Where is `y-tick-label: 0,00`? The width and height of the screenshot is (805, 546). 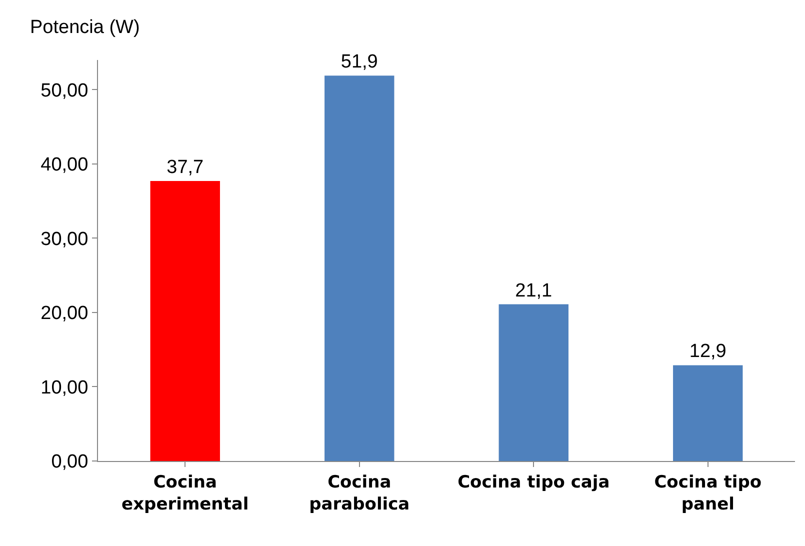
y-tick-label: 0,00 is located at coordinates (69, 462).